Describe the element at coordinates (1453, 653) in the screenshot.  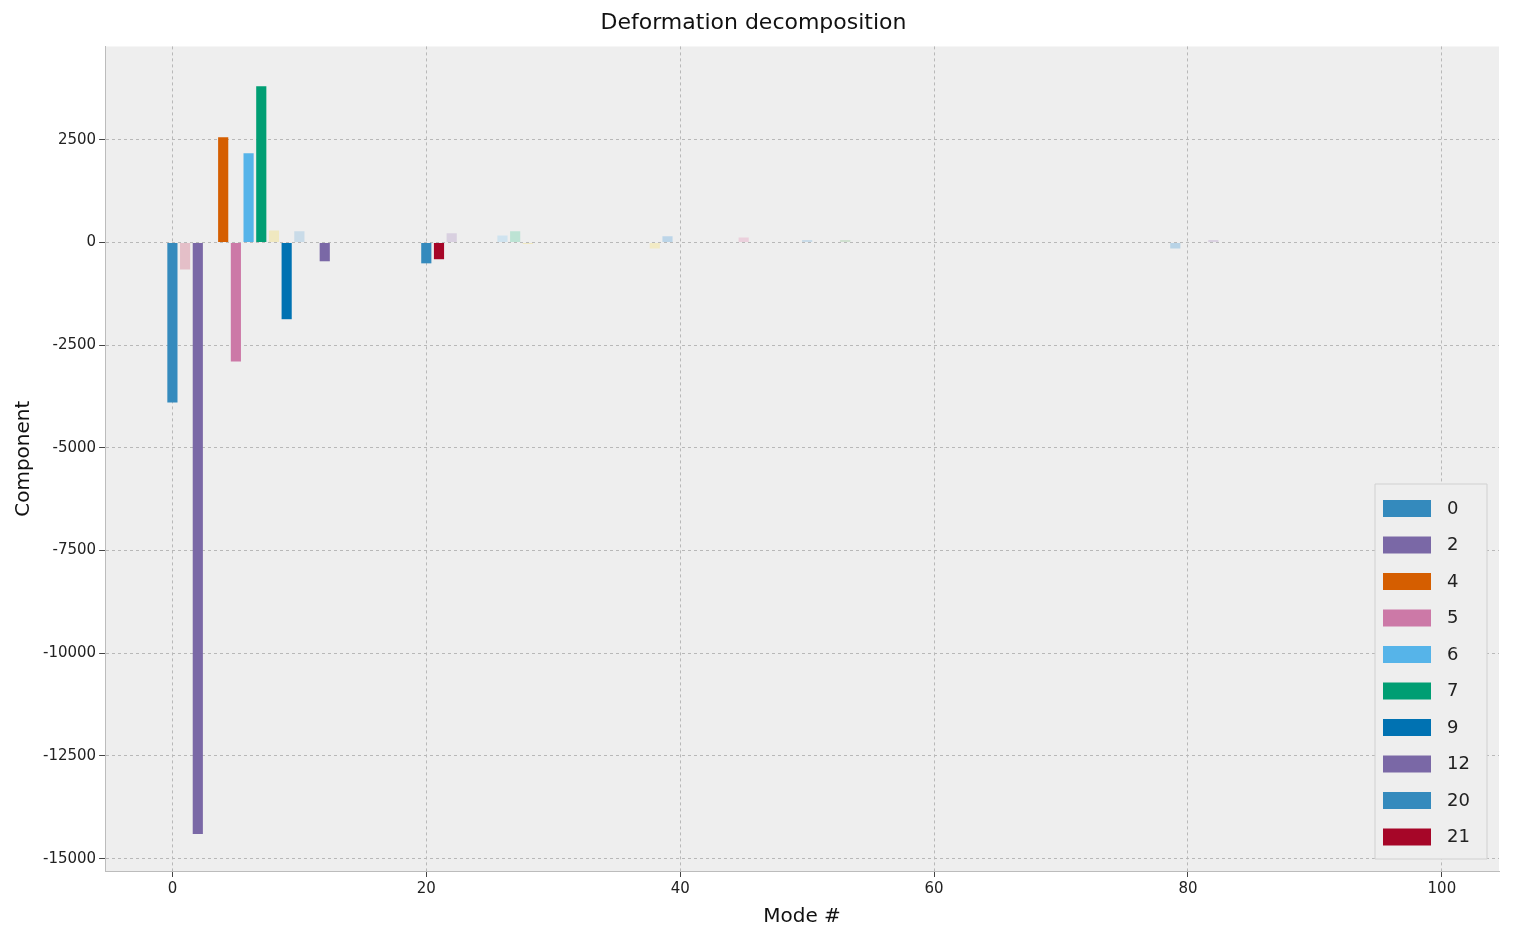
I see `legend-label: 6` at that location.